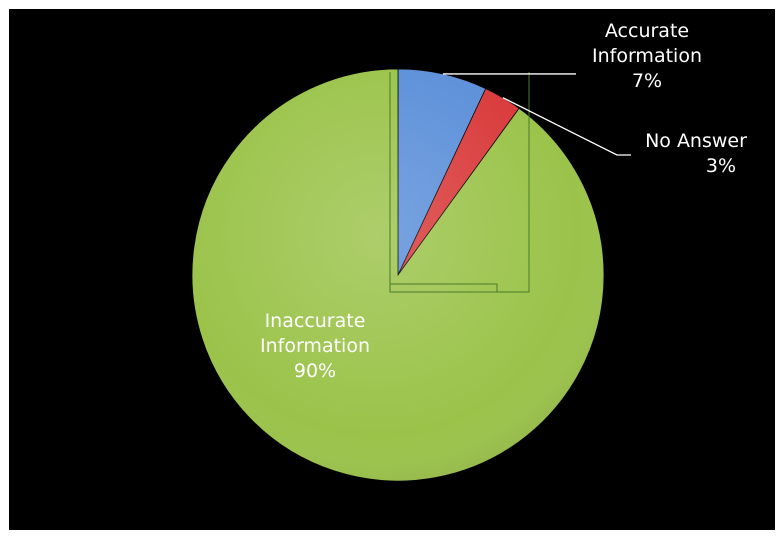 The height and width of the screenshot is (539, 784). I want to click on selection-outline, so click(459, 182).